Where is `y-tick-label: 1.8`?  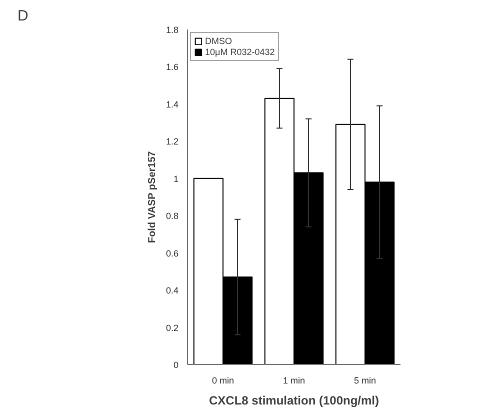
y-tick-label: 1.8 is located at coordinates (172, 30).